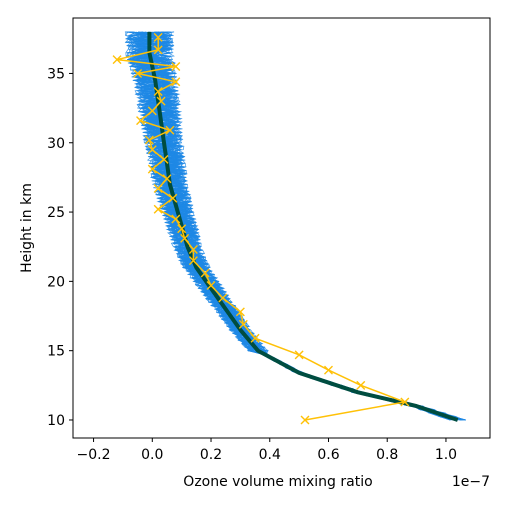  I want to click on x-axis-scale-label: 1e−7, so click(471, 482).